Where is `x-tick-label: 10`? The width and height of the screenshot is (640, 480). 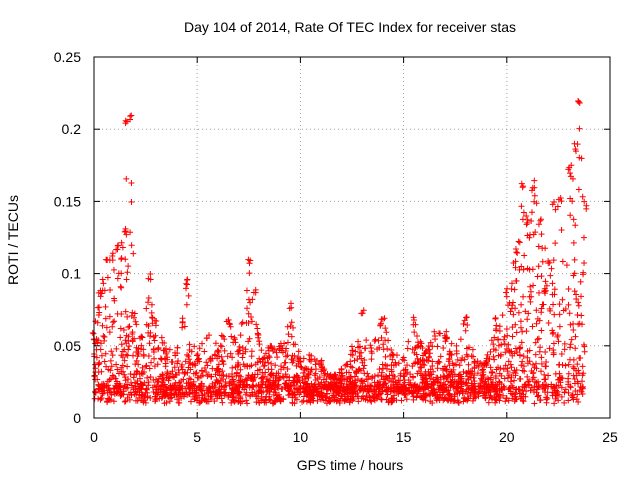 x-tick-label: 10 is located at coordinates (301, 437).